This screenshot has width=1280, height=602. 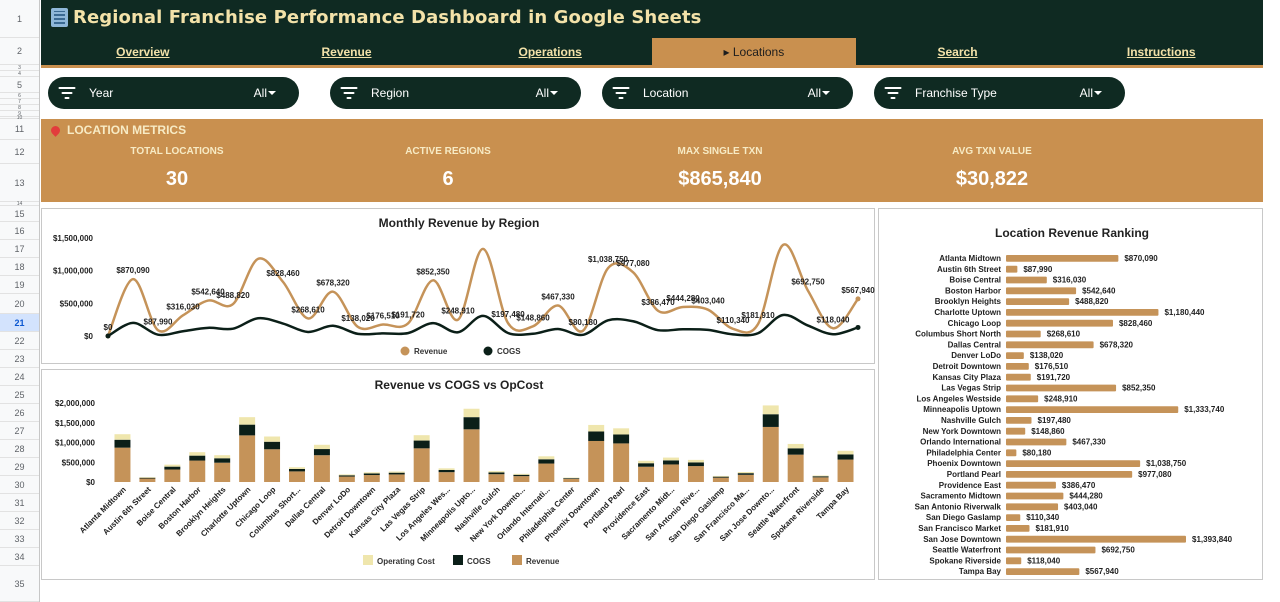 What do you see at coordinates (19, 214) in the screenshot?
I see `row-number: 15` at bounding box center [19, 214].